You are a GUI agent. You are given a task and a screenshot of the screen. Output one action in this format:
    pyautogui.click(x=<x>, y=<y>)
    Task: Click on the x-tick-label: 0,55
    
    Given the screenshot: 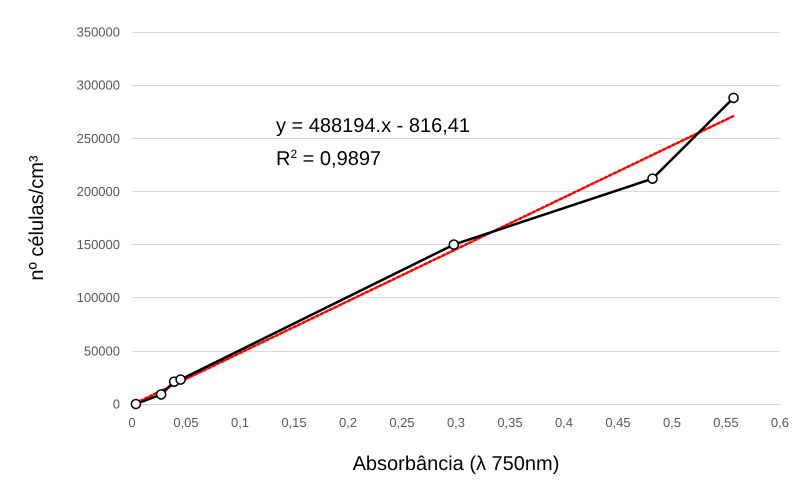 What is the action you would take?
    pyautogui.click(x=726, y=422)
    